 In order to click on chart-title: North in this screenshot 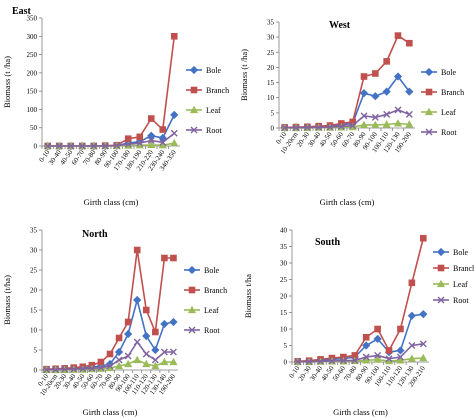, I will do `click(95, 234)`.